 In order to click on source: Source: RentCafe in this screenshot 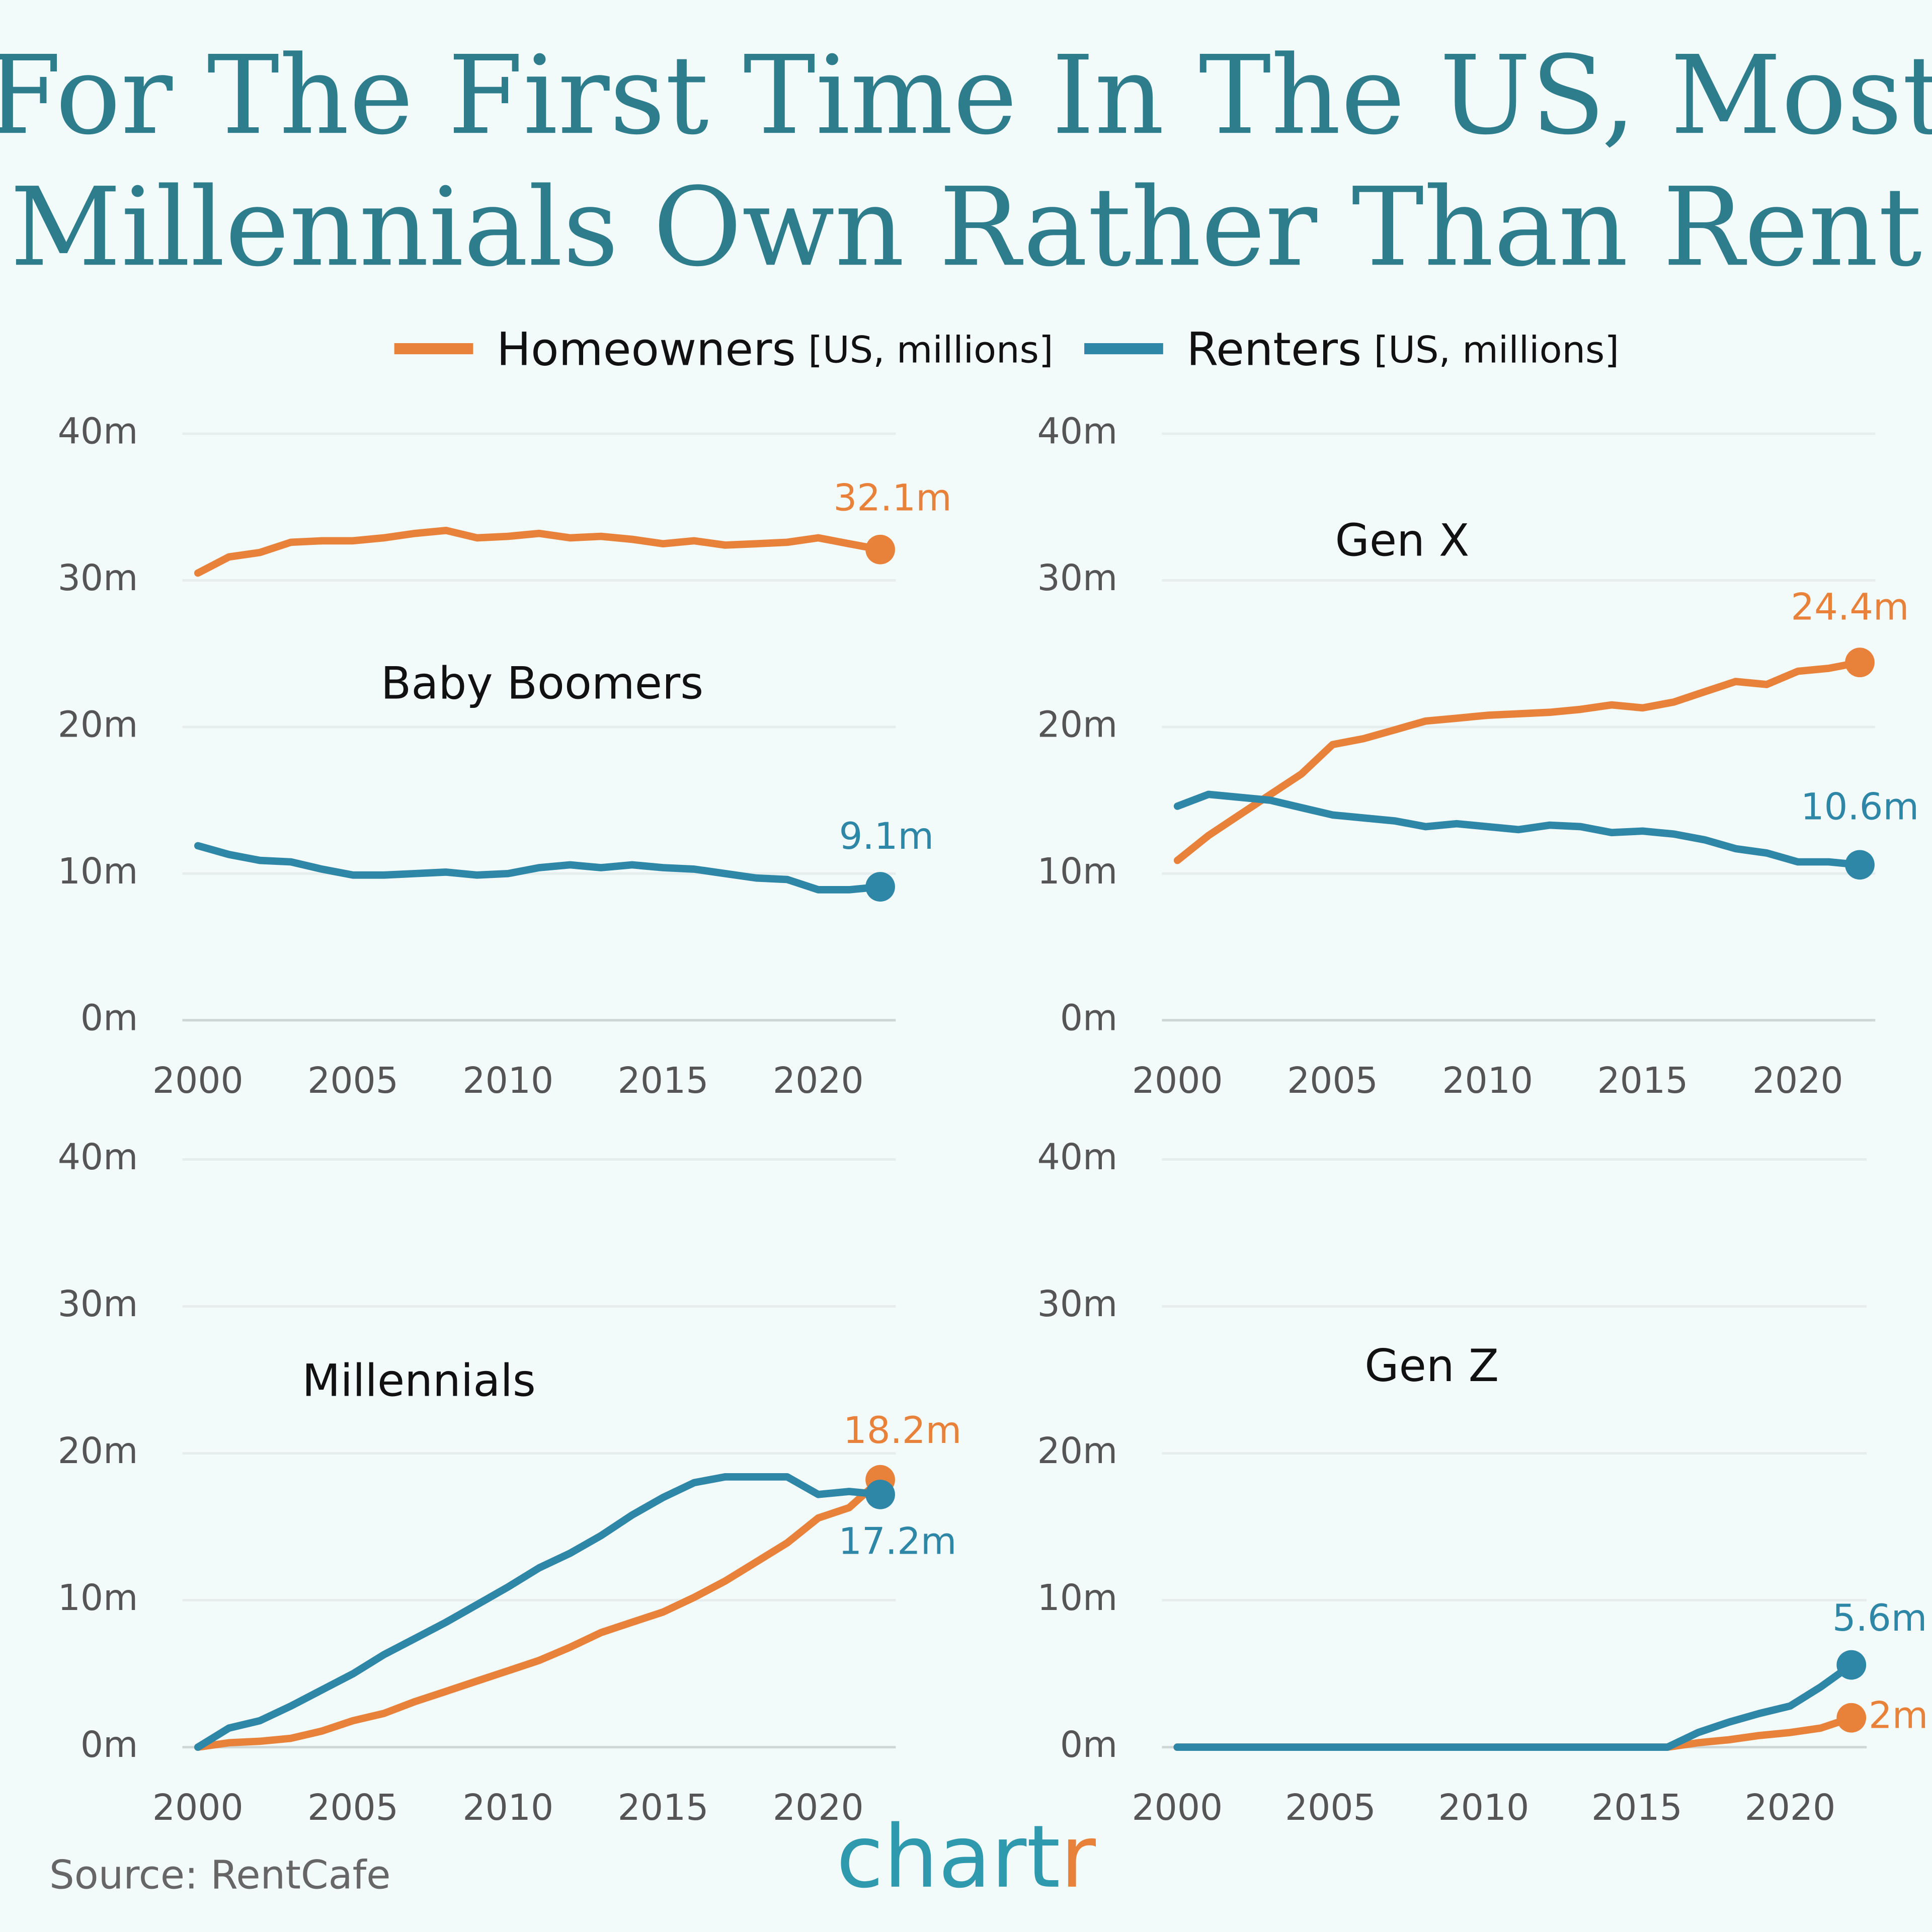, I will do `click(220, 1876)`.